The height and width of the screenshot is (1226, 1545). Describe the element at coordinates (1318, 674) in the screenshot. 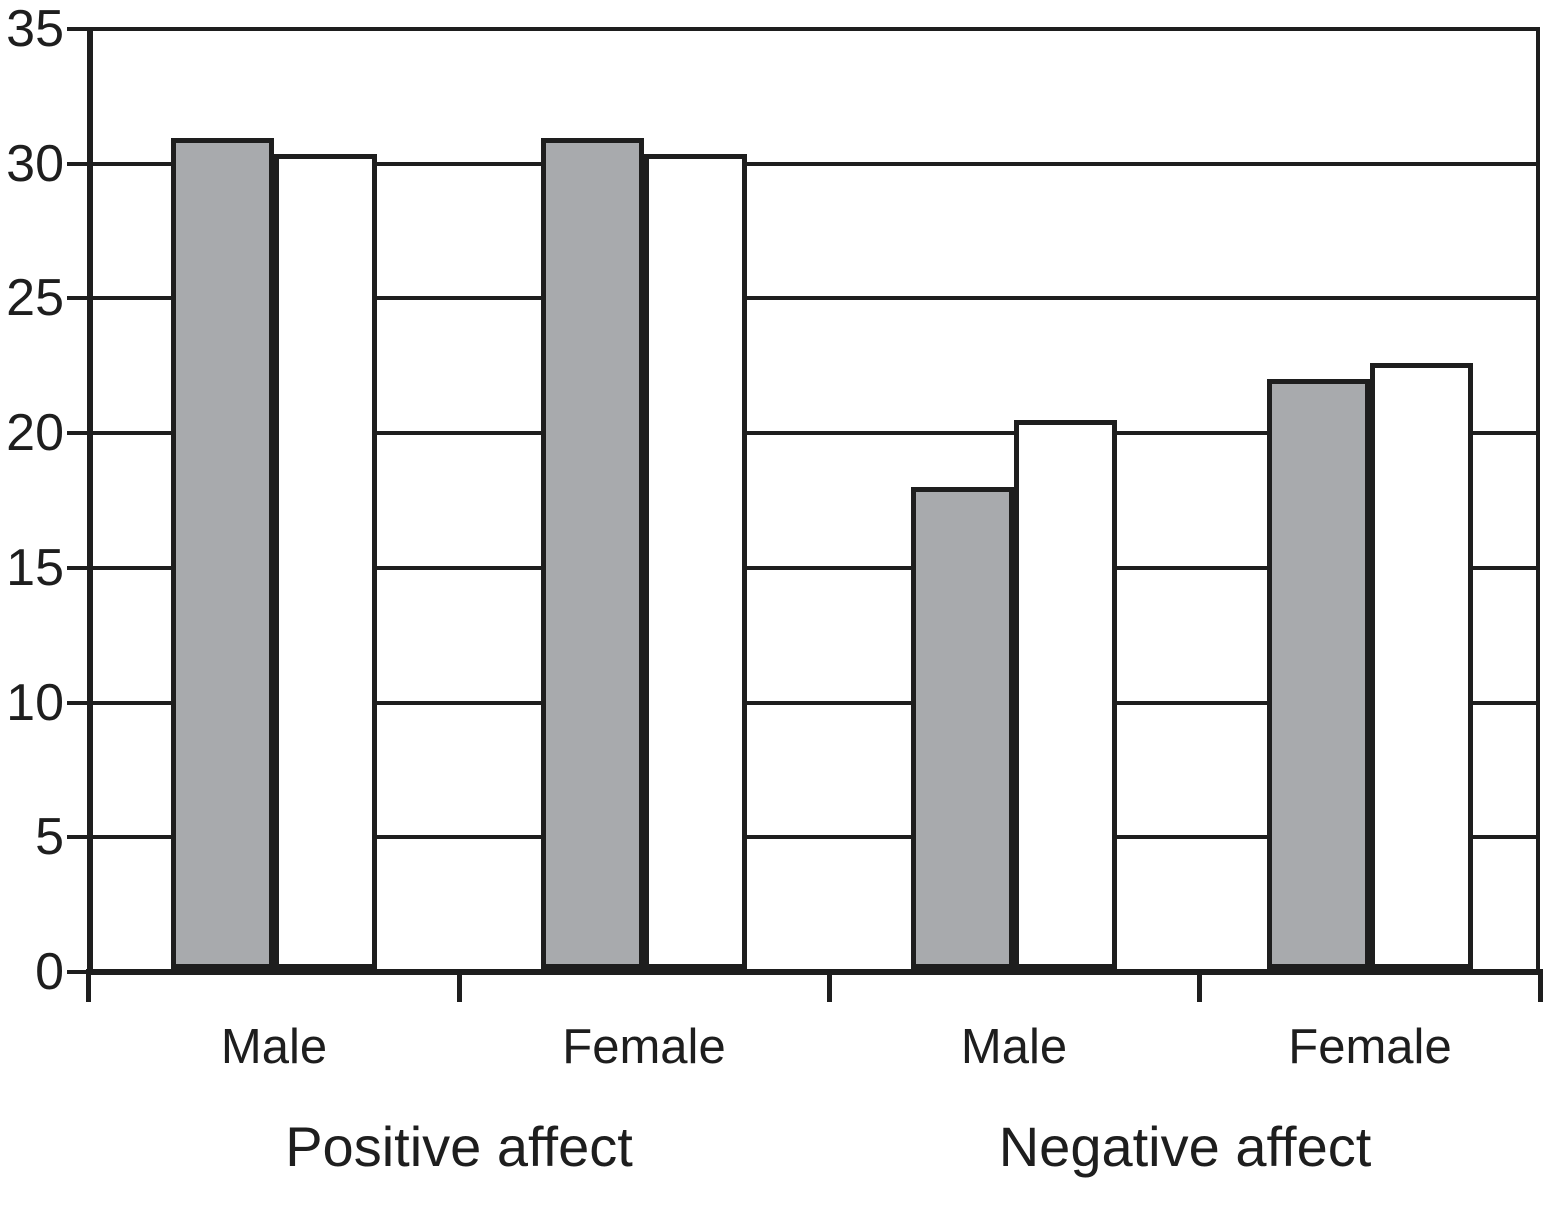

I see `bar-negative-affect-female-gray-bars` at that location.